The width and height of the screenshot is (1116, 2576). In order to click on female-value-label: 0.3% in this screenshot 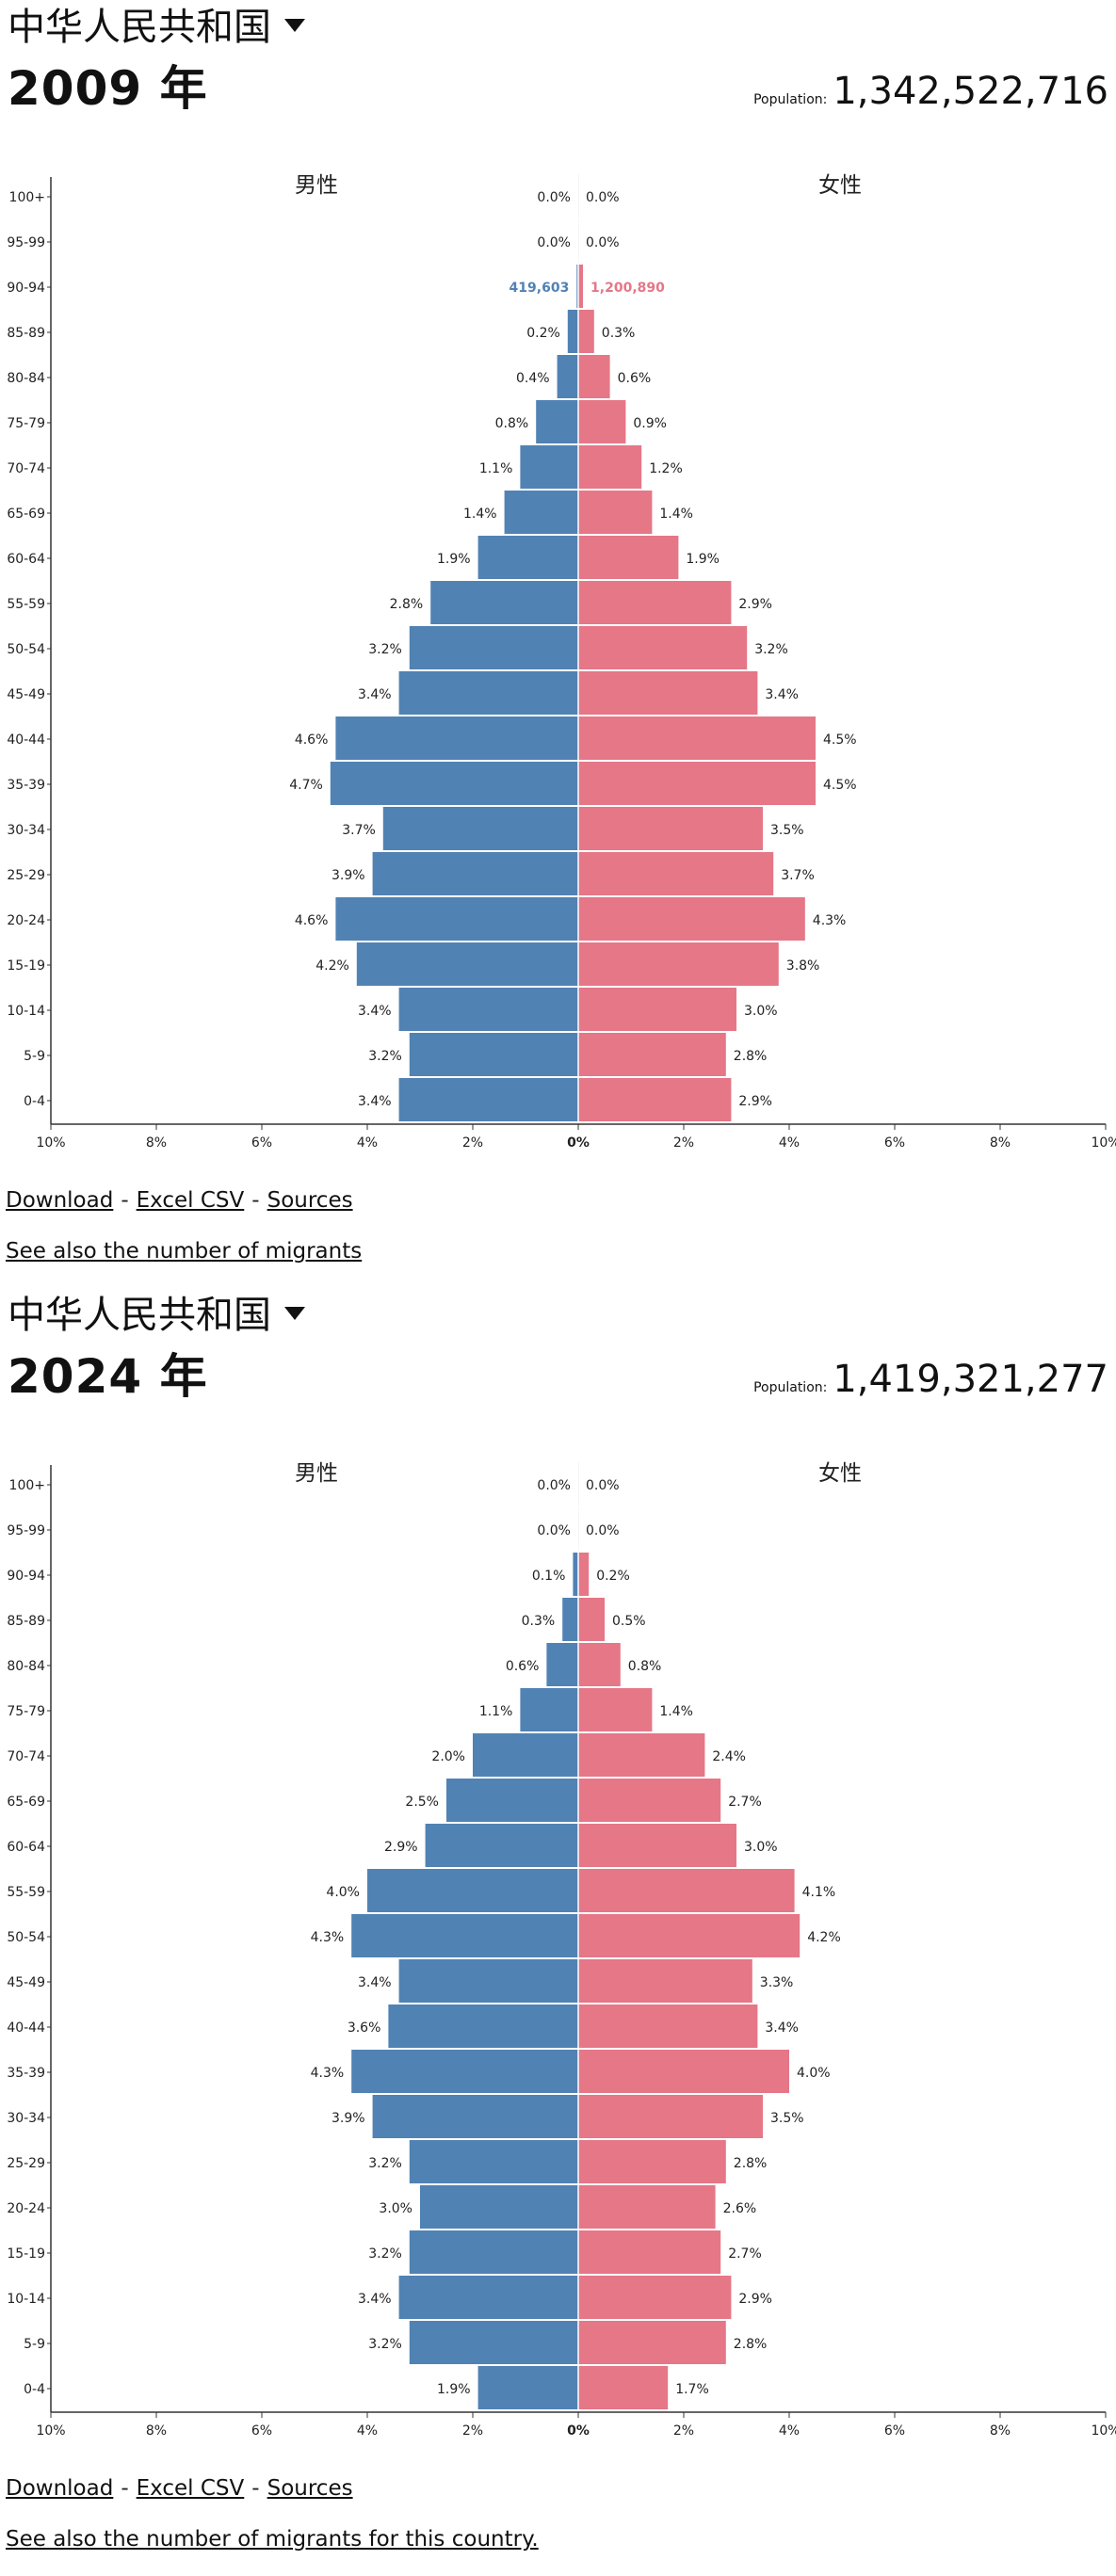, I will do `click(619, 333)`.